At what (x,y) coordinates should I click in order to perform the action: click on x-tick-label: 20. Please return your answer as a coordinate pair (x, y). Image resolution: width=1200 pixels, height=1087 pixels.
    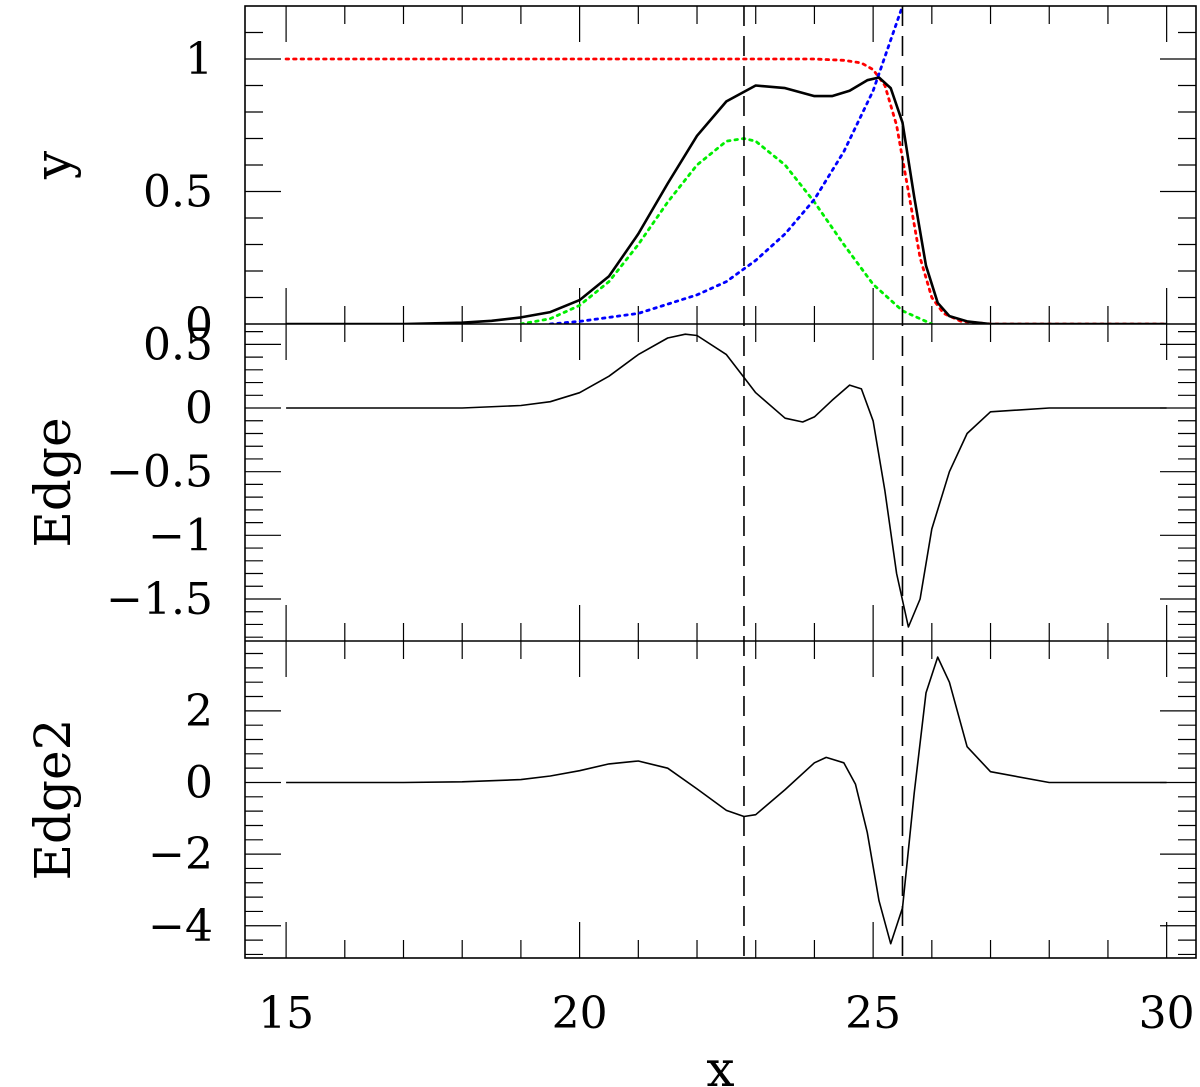
    Looking at the image, I should click on (580, 1013).